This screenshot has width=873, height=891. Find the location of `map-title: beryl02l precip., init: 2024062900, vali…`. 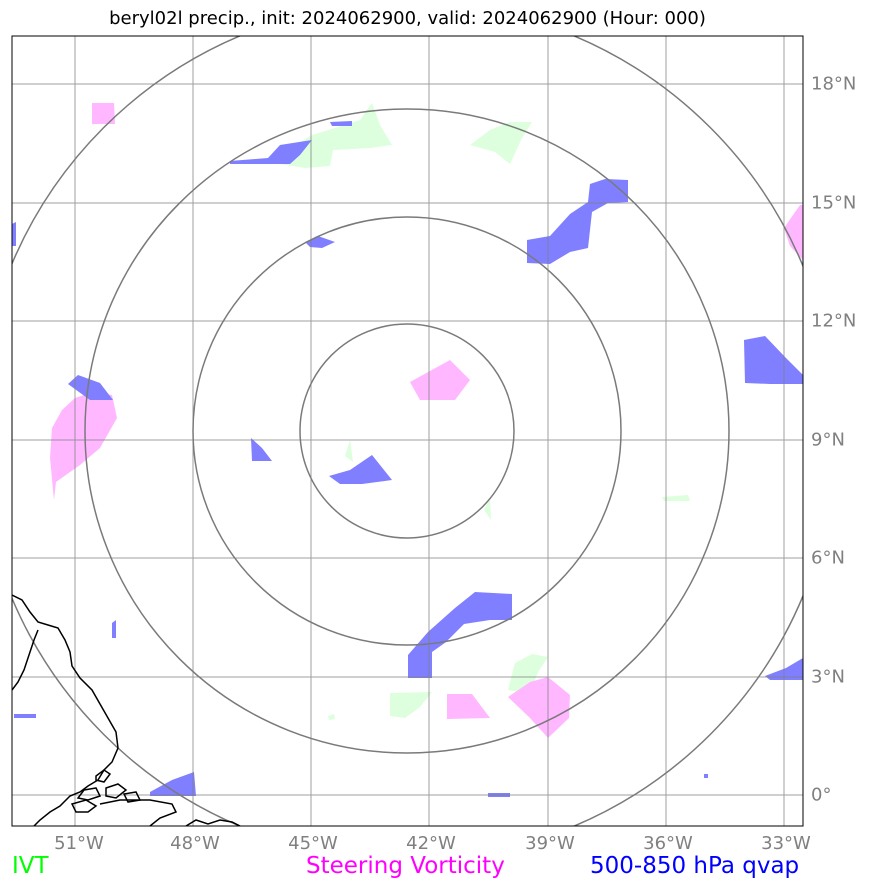

map-title: beryl02l precip., init: 2024062900, vali… is located at coordinates (407, 18).